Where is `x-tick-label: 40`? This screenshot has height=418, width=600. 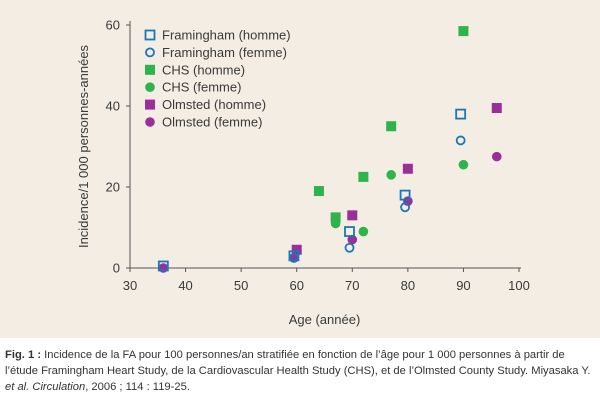
x-tick-label: 40 is located at coordinates (185, 285).